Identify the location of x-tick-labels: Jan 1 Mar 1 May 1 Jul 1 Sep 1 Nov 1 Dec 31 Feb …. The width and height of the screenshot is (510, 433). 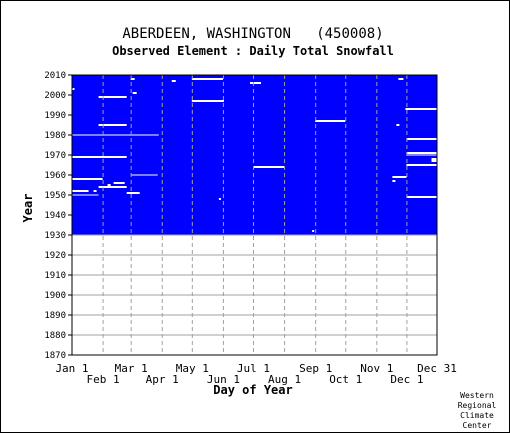
(255, 374).